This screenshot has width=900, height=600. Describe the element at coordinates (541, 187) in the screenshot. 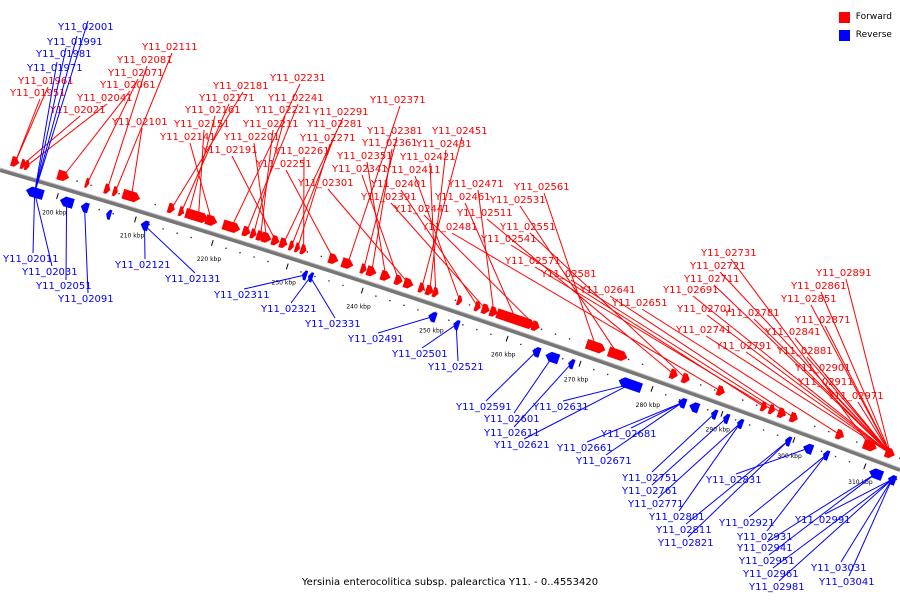

I see `forward-gene-label: Y11_02561` at that location.